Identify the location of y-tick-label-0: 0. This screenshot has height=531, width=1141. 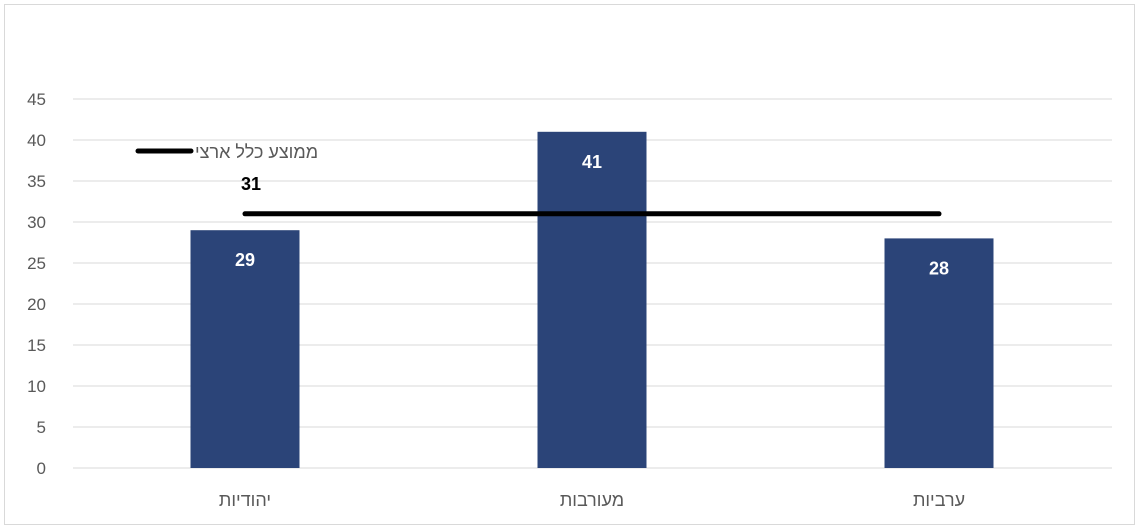
(41, 468).